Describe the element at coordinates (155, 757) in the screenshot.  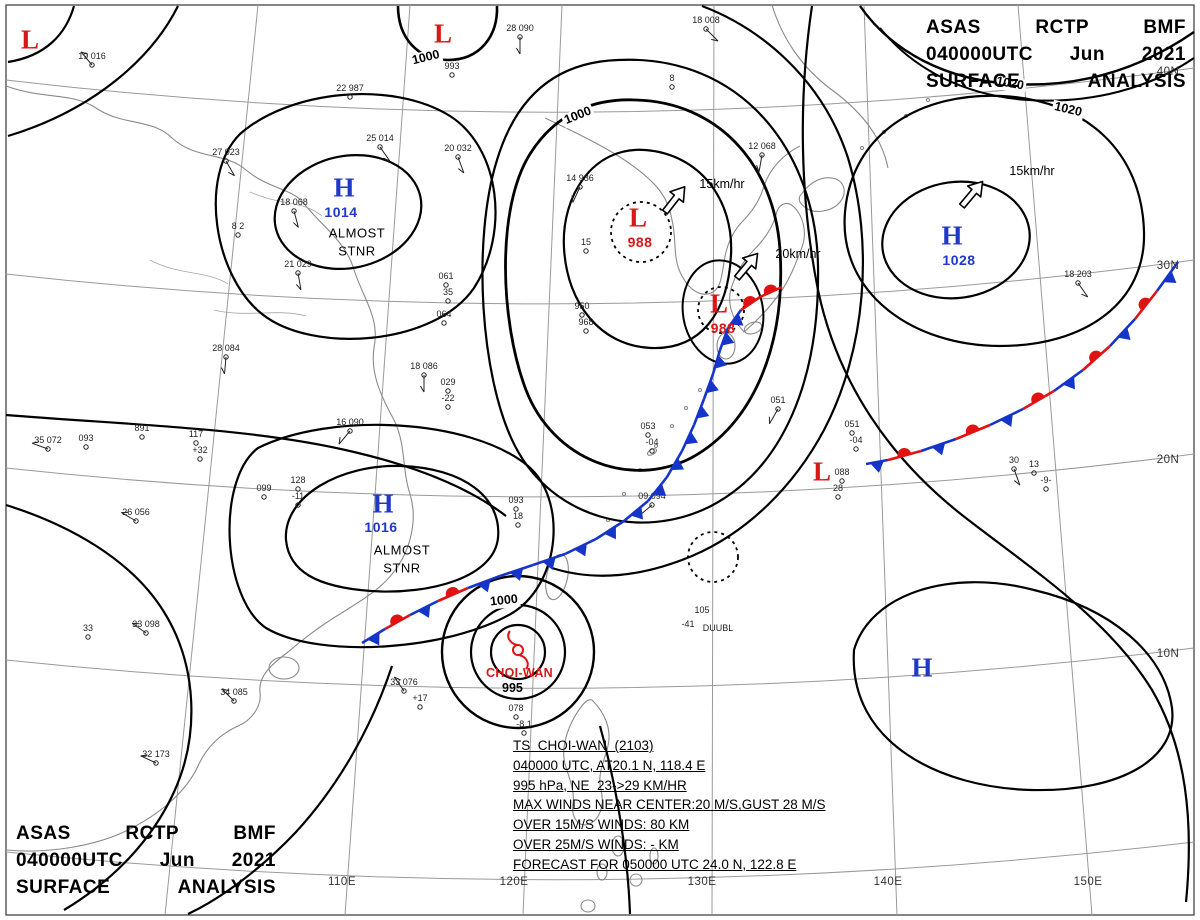
I see `station-plot: 32 173` at that location.